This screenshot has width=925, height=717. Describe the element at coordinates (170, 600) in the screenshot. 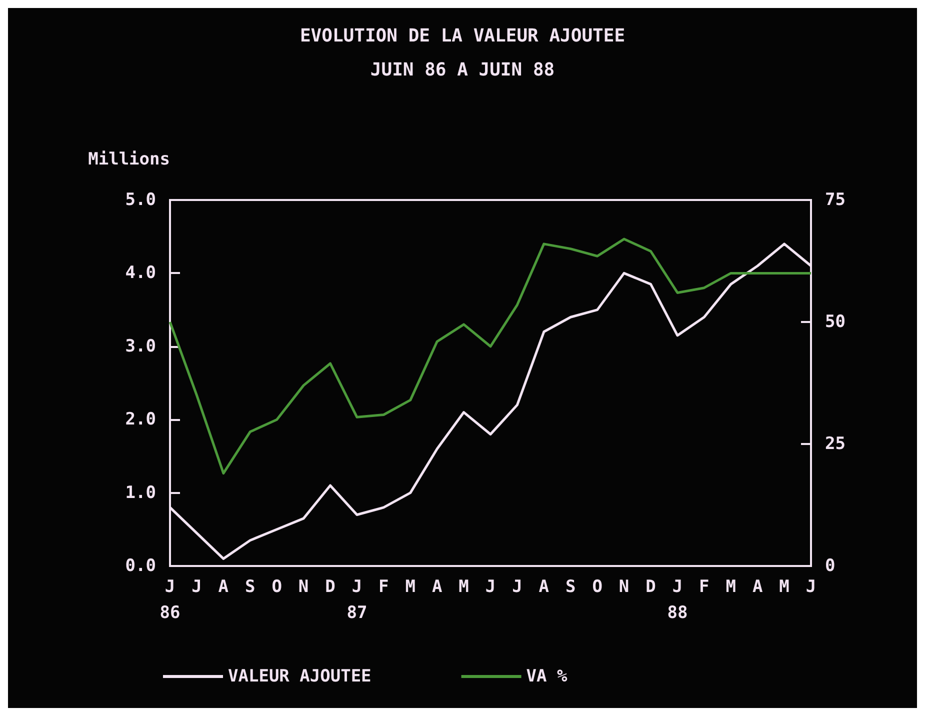

I see `x-tick-label: J 86` at that location.